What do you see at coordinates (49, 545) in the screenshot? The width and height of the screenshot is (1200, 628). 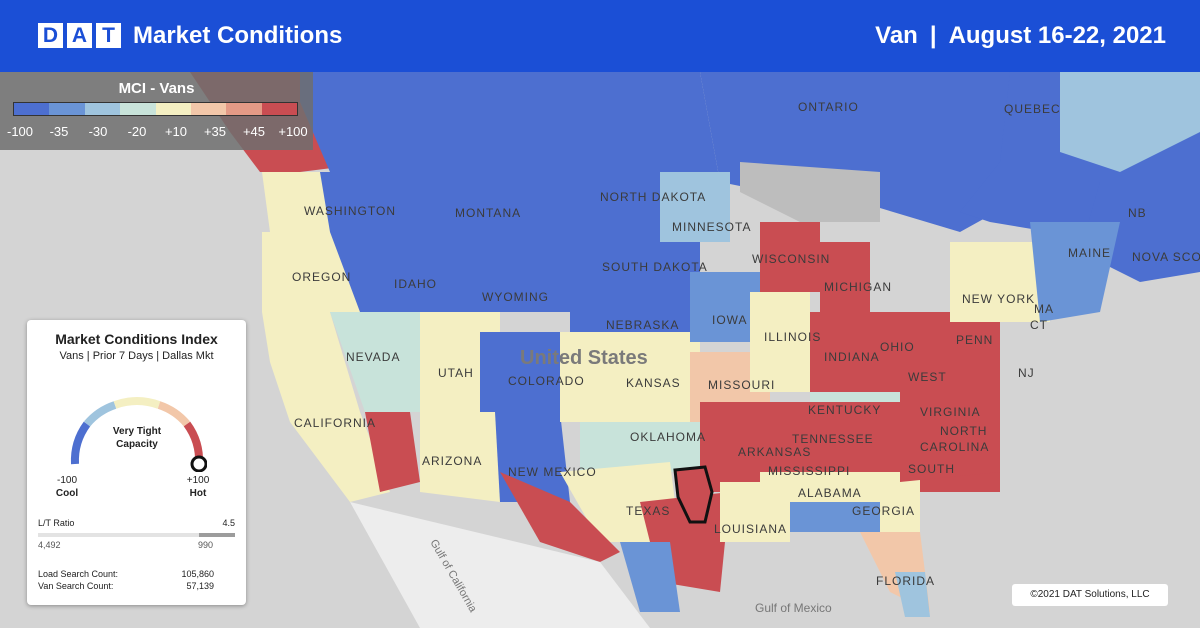 I see `load-count: 4,492` at bounding box center [49, 545].